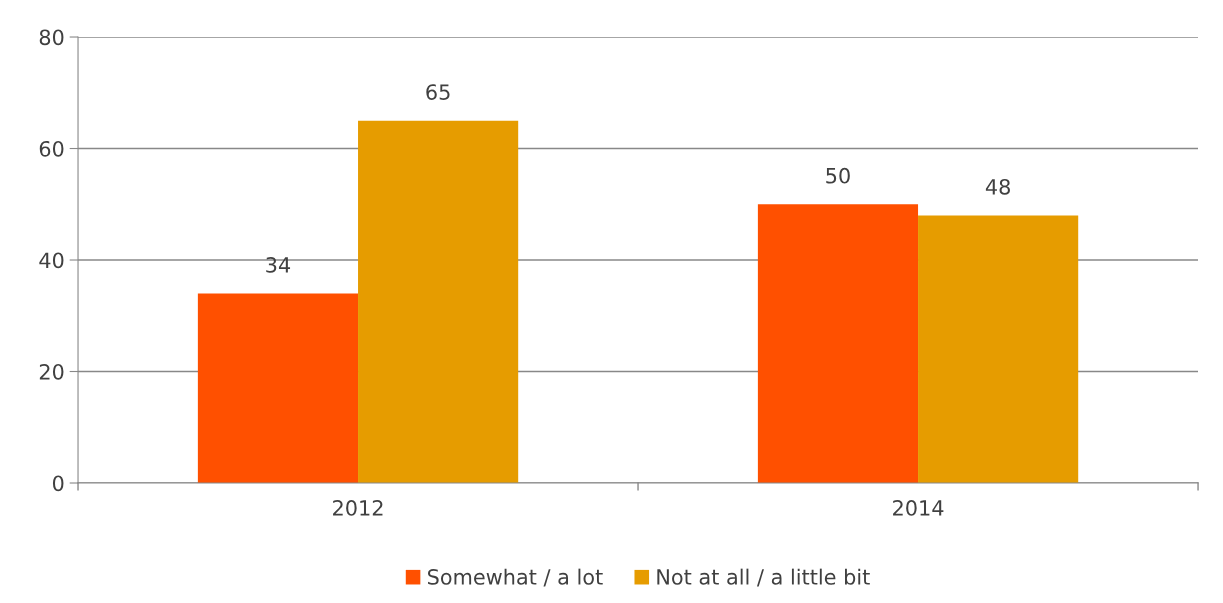  Describe the element at coordinates (763, 577) in the screenshot. I see `legend-label: Not at all / a little bit` at that location.